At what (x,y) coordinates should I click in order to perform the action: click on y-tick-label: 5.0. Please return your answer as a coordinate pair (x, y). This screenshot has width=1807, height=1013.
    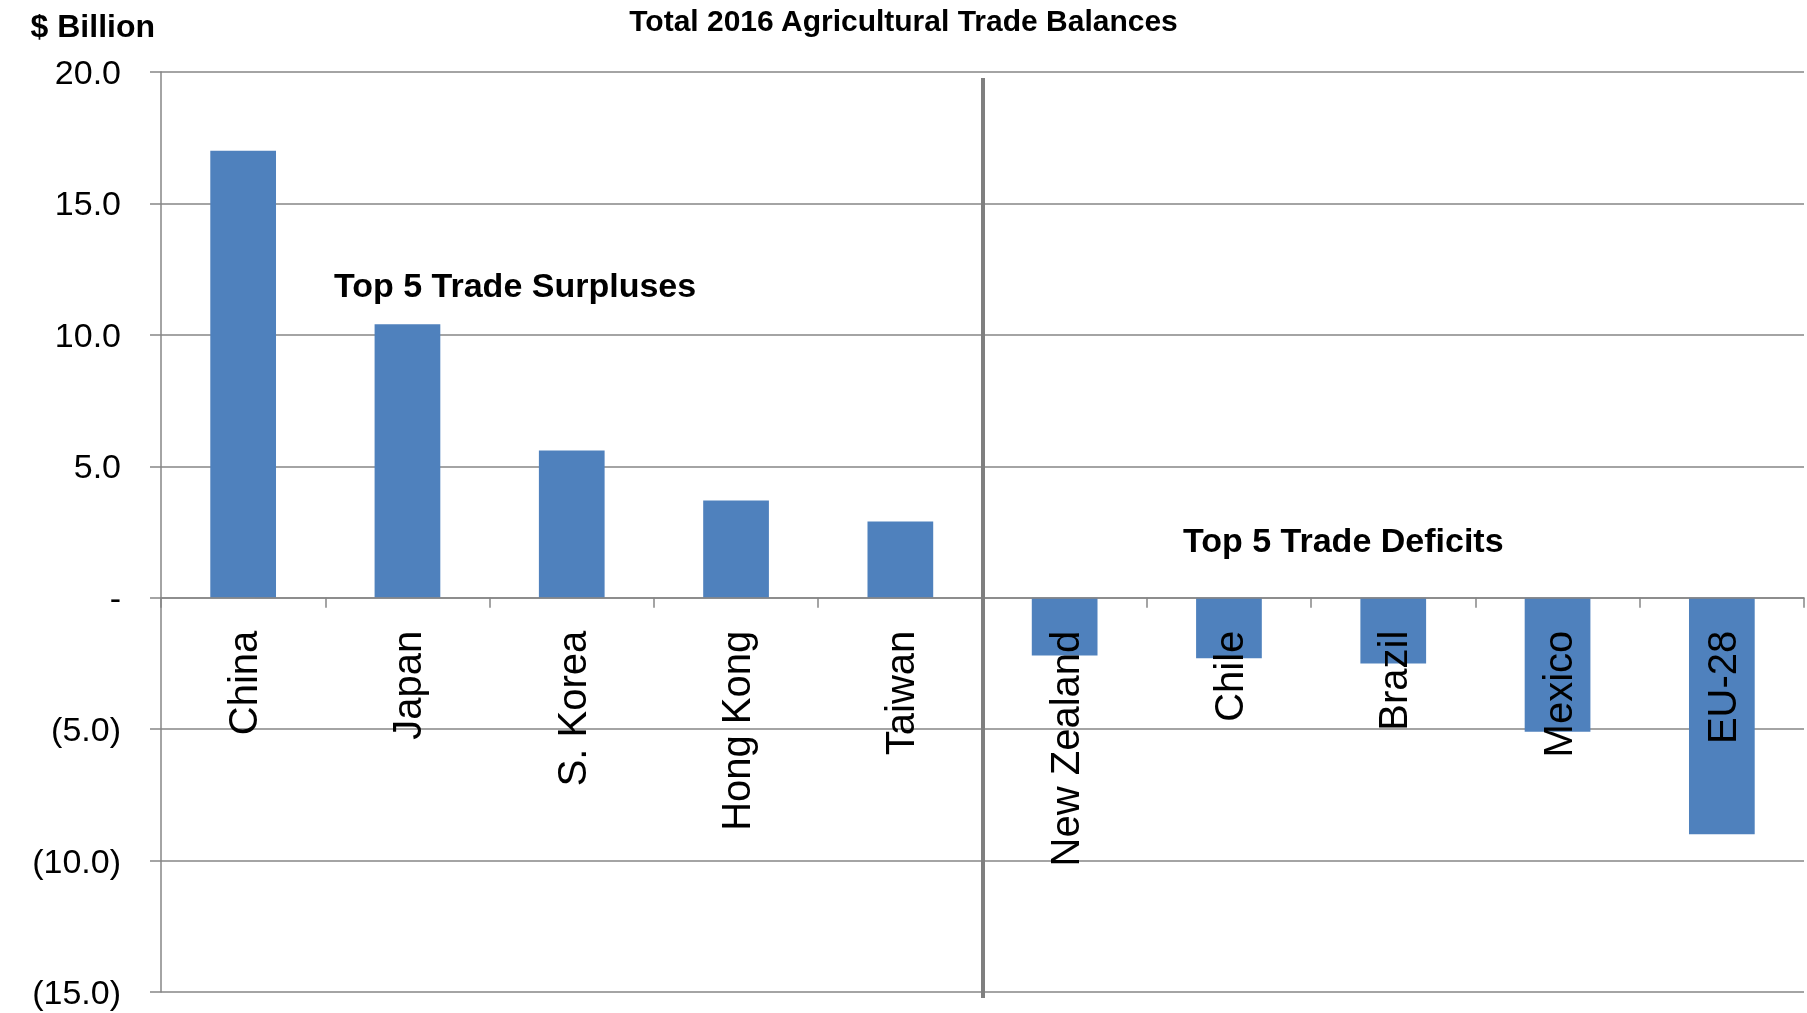
    Looking at the image, I should click on (97, 466).